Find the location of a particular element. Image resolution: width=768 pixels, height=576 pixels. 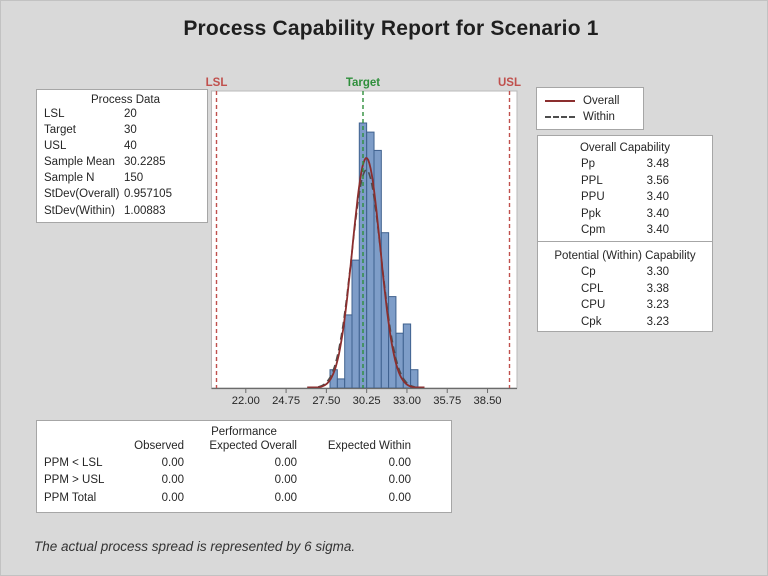

capability-stat-label: PPL is located at coordinates (592, 180).